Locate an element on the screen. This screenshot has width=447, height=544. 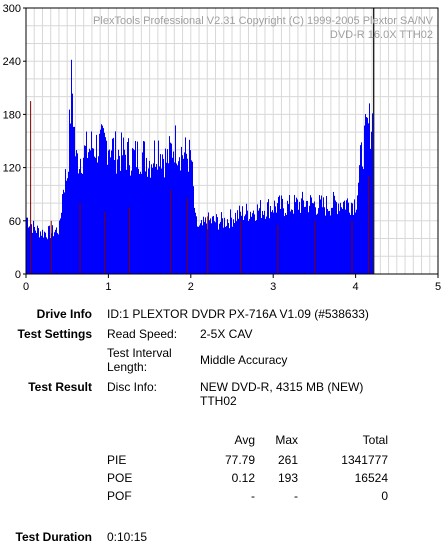
stats-row-total: 0 is located at coordinates (384, 496).